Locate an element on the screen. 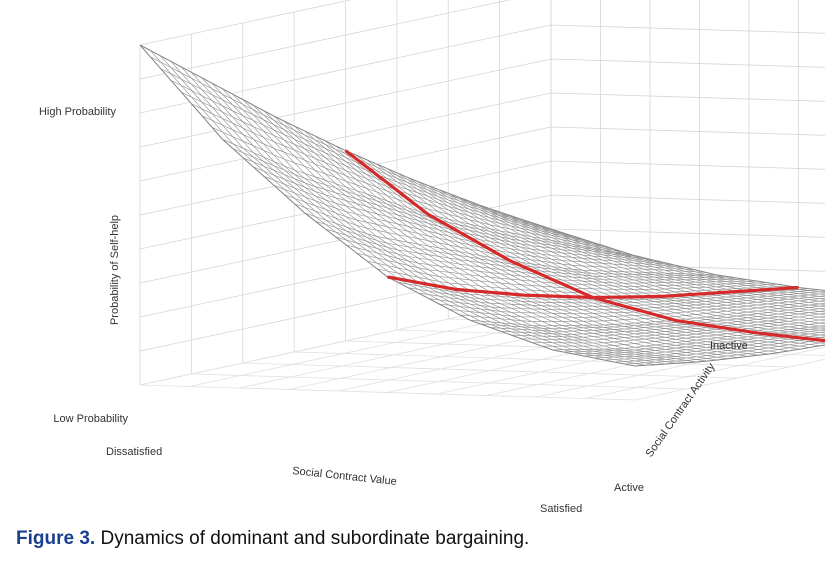 The width and height of the screenshot is (825, 576). highlight-line-activity is located at coordinates (593, 287).